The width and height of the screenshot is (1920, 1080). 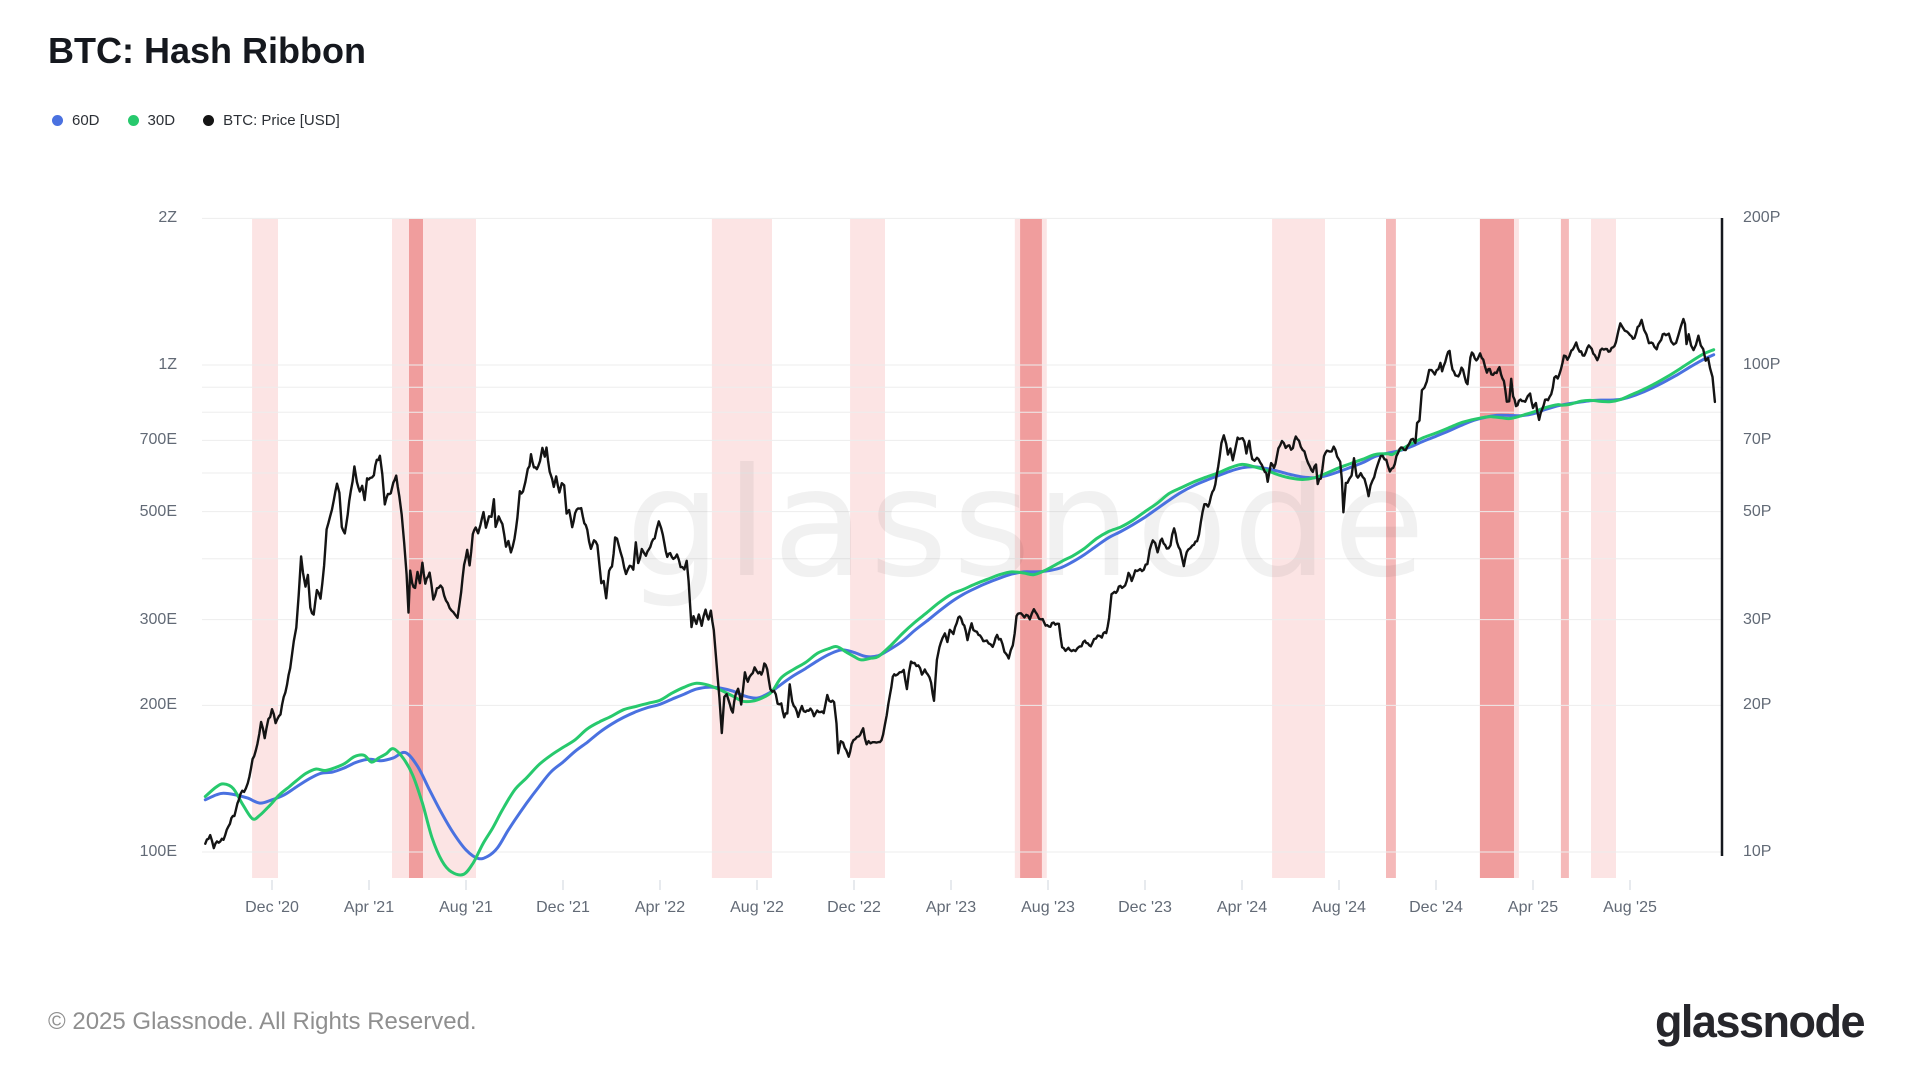 What do you see at coordinates (1762, 364) in the screenshot?
I see `y-right-tick-label: 100P` at bounding box center [1762, 364].